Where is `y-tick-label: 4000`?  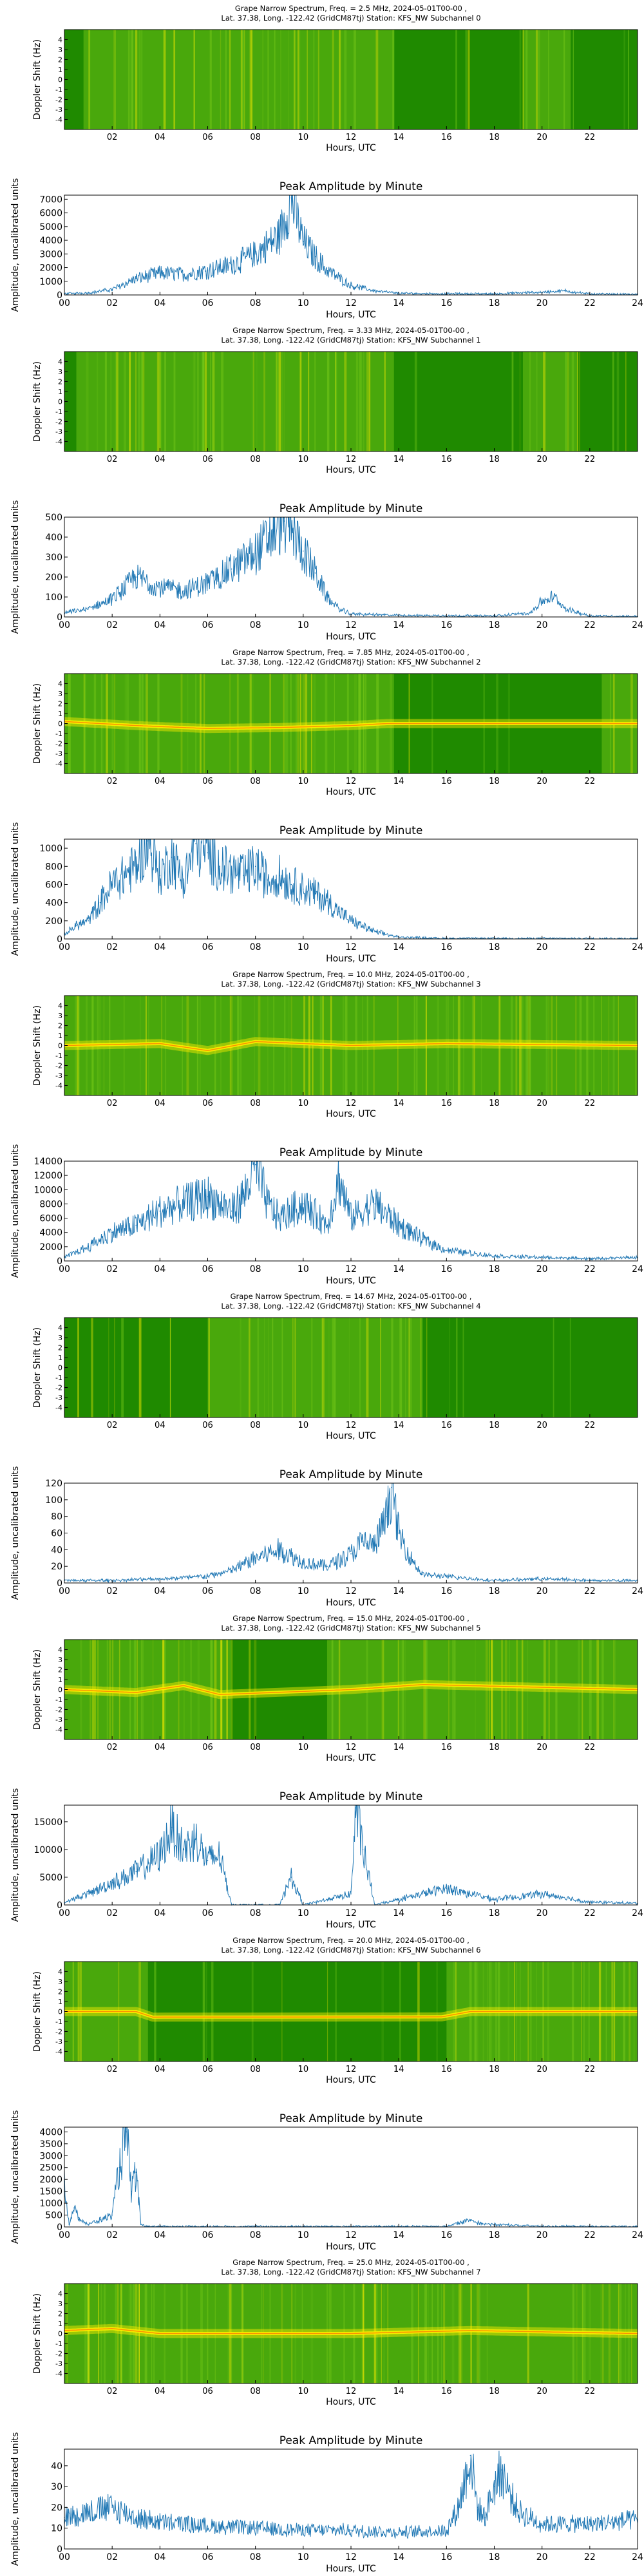
y-tick-label: 4000 is located at coordinates (50, 1233).